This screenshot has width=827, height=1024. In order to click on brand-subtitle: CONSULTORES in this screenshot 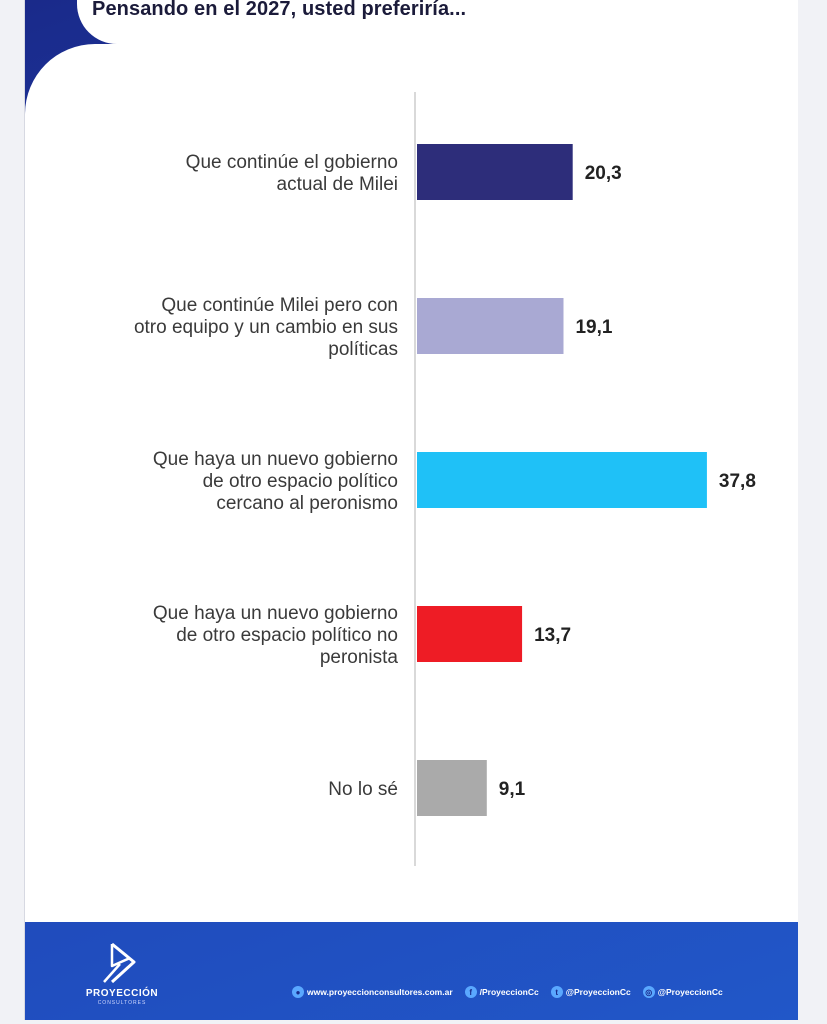, I will do `click(122, 1003)`.